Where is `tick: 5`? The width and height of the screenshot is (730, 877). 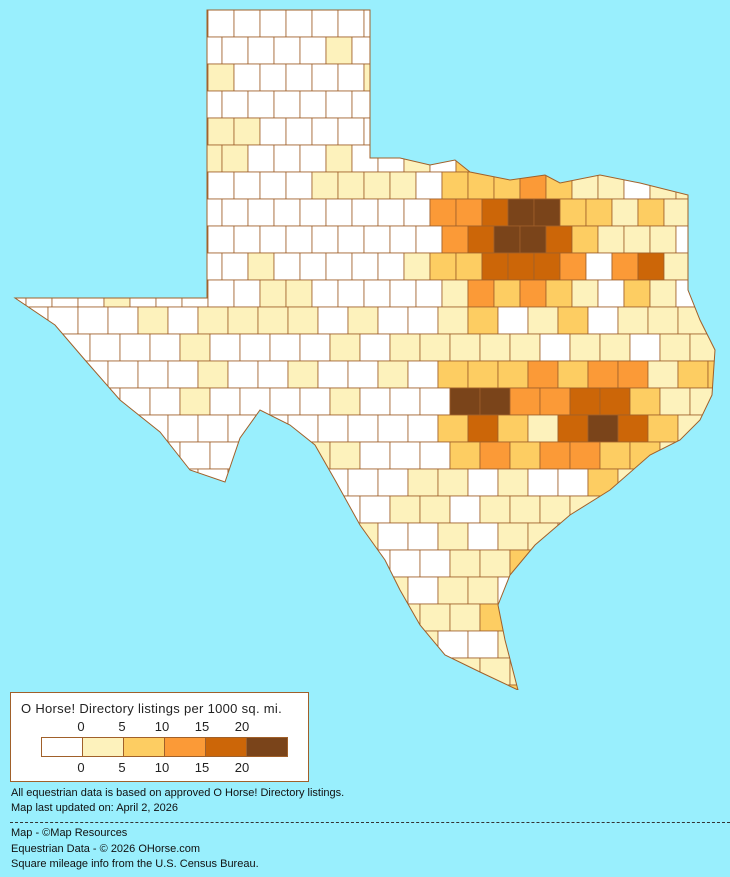 tick: 5 is located at coordinates (122, 726).